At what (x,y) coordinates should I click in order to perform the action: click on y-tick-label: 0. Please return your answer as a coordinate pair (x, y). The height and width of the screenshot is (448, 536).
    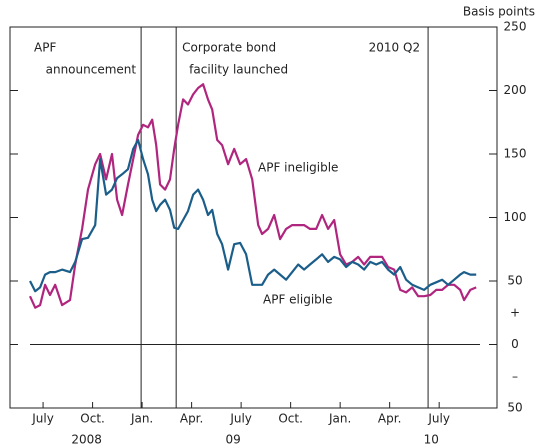
    Looking at the image, I should click on (515, 344).